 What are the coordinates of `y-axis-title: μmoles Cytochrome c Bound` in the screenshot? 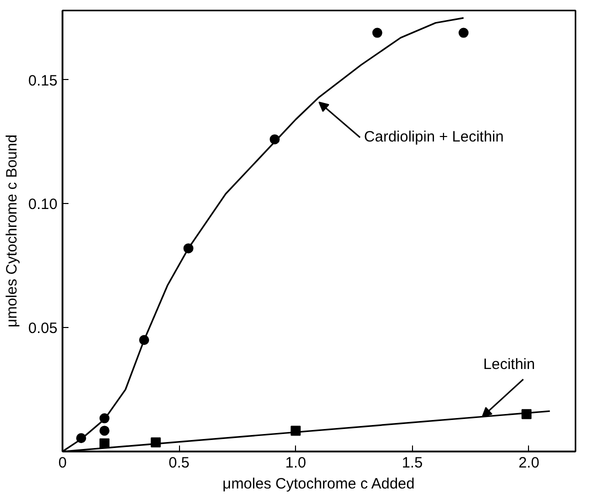 It's located at (11, 231).